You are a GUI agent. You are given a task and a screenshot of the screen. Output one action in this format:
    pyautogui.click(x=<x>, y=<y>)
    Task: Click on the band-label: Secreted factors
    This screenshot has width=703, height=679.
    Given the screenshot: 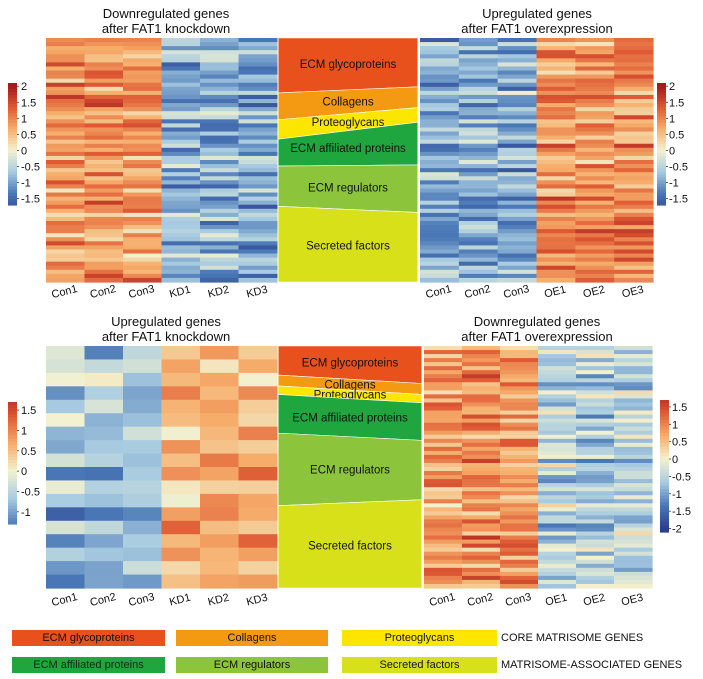 What is the action you would take?
    pyautogui.click(x=350, y=546)
    